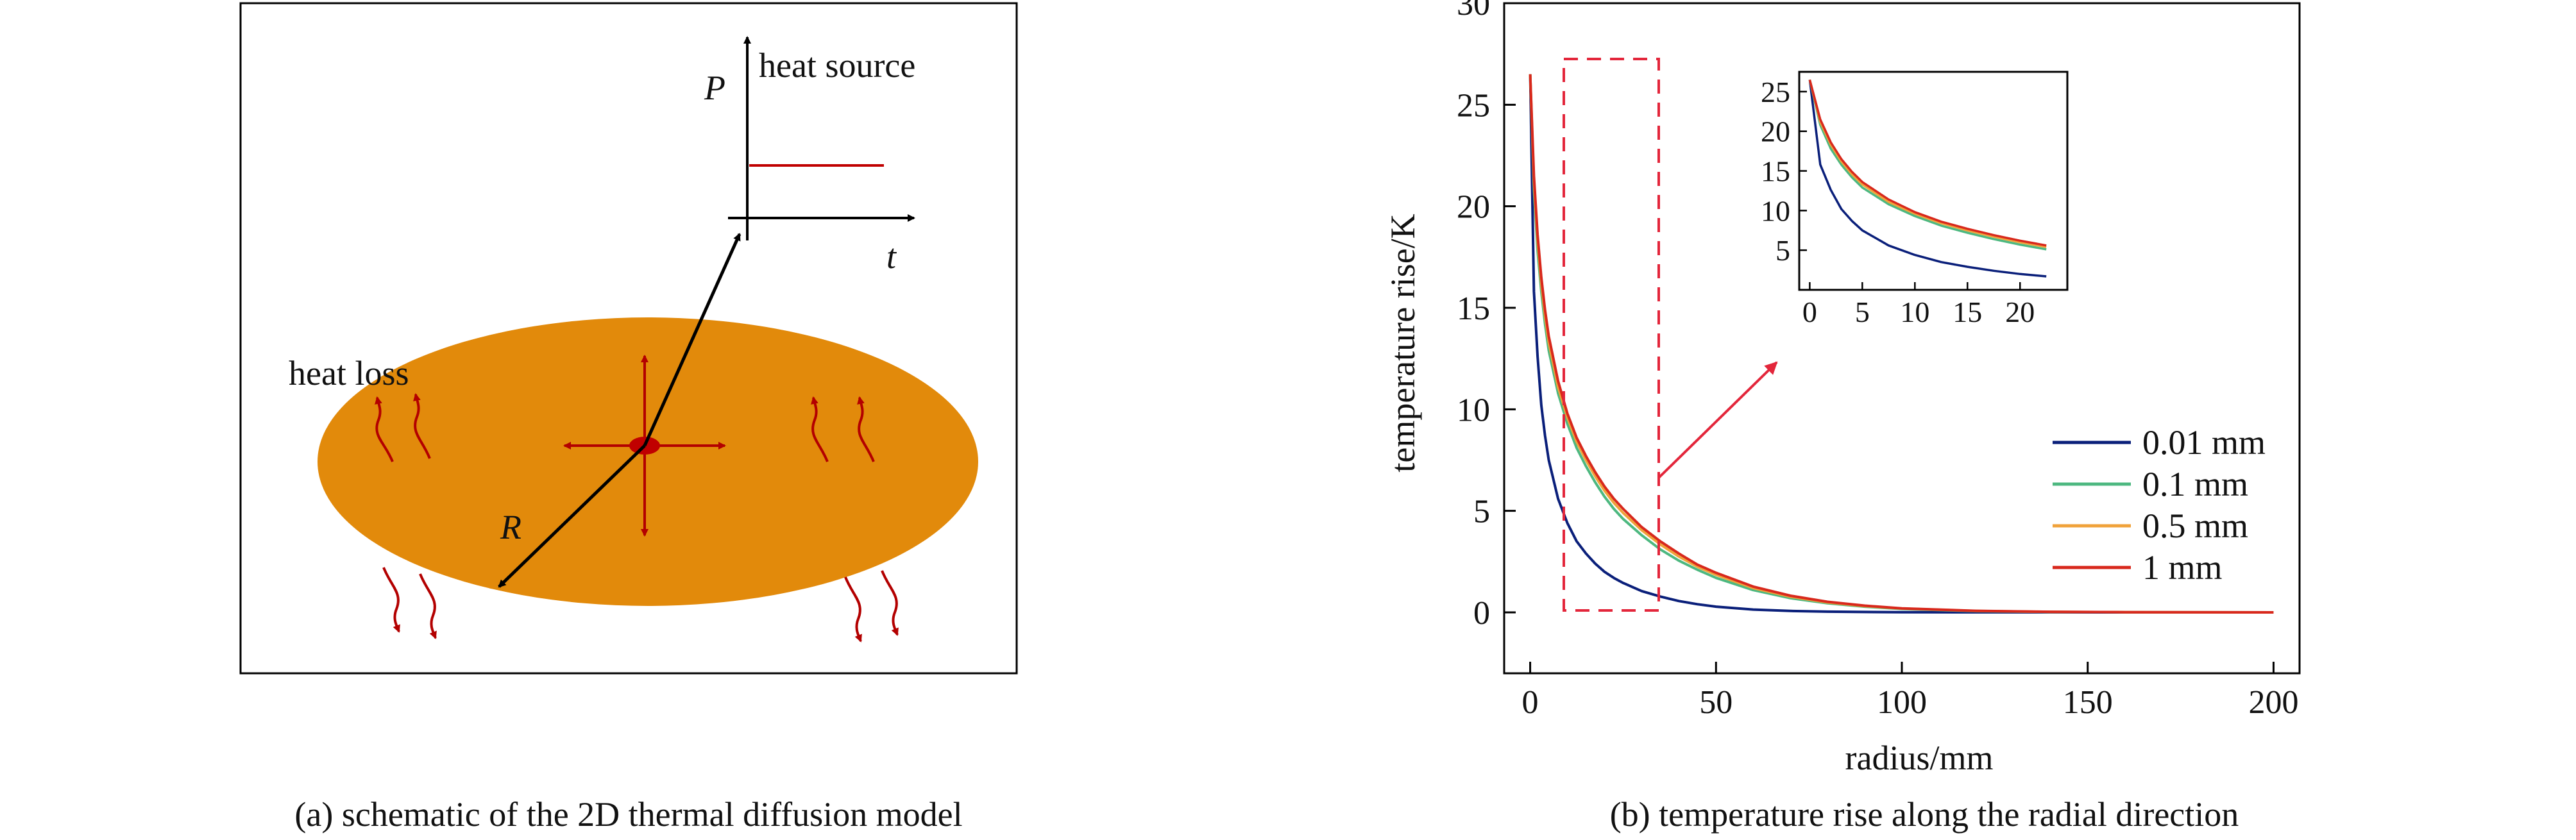 This screenshot has width=2576, height=840. Describe the element at coordinates (1473, 308) in the screenshot. I see `y-tick-label: 15` at that location.